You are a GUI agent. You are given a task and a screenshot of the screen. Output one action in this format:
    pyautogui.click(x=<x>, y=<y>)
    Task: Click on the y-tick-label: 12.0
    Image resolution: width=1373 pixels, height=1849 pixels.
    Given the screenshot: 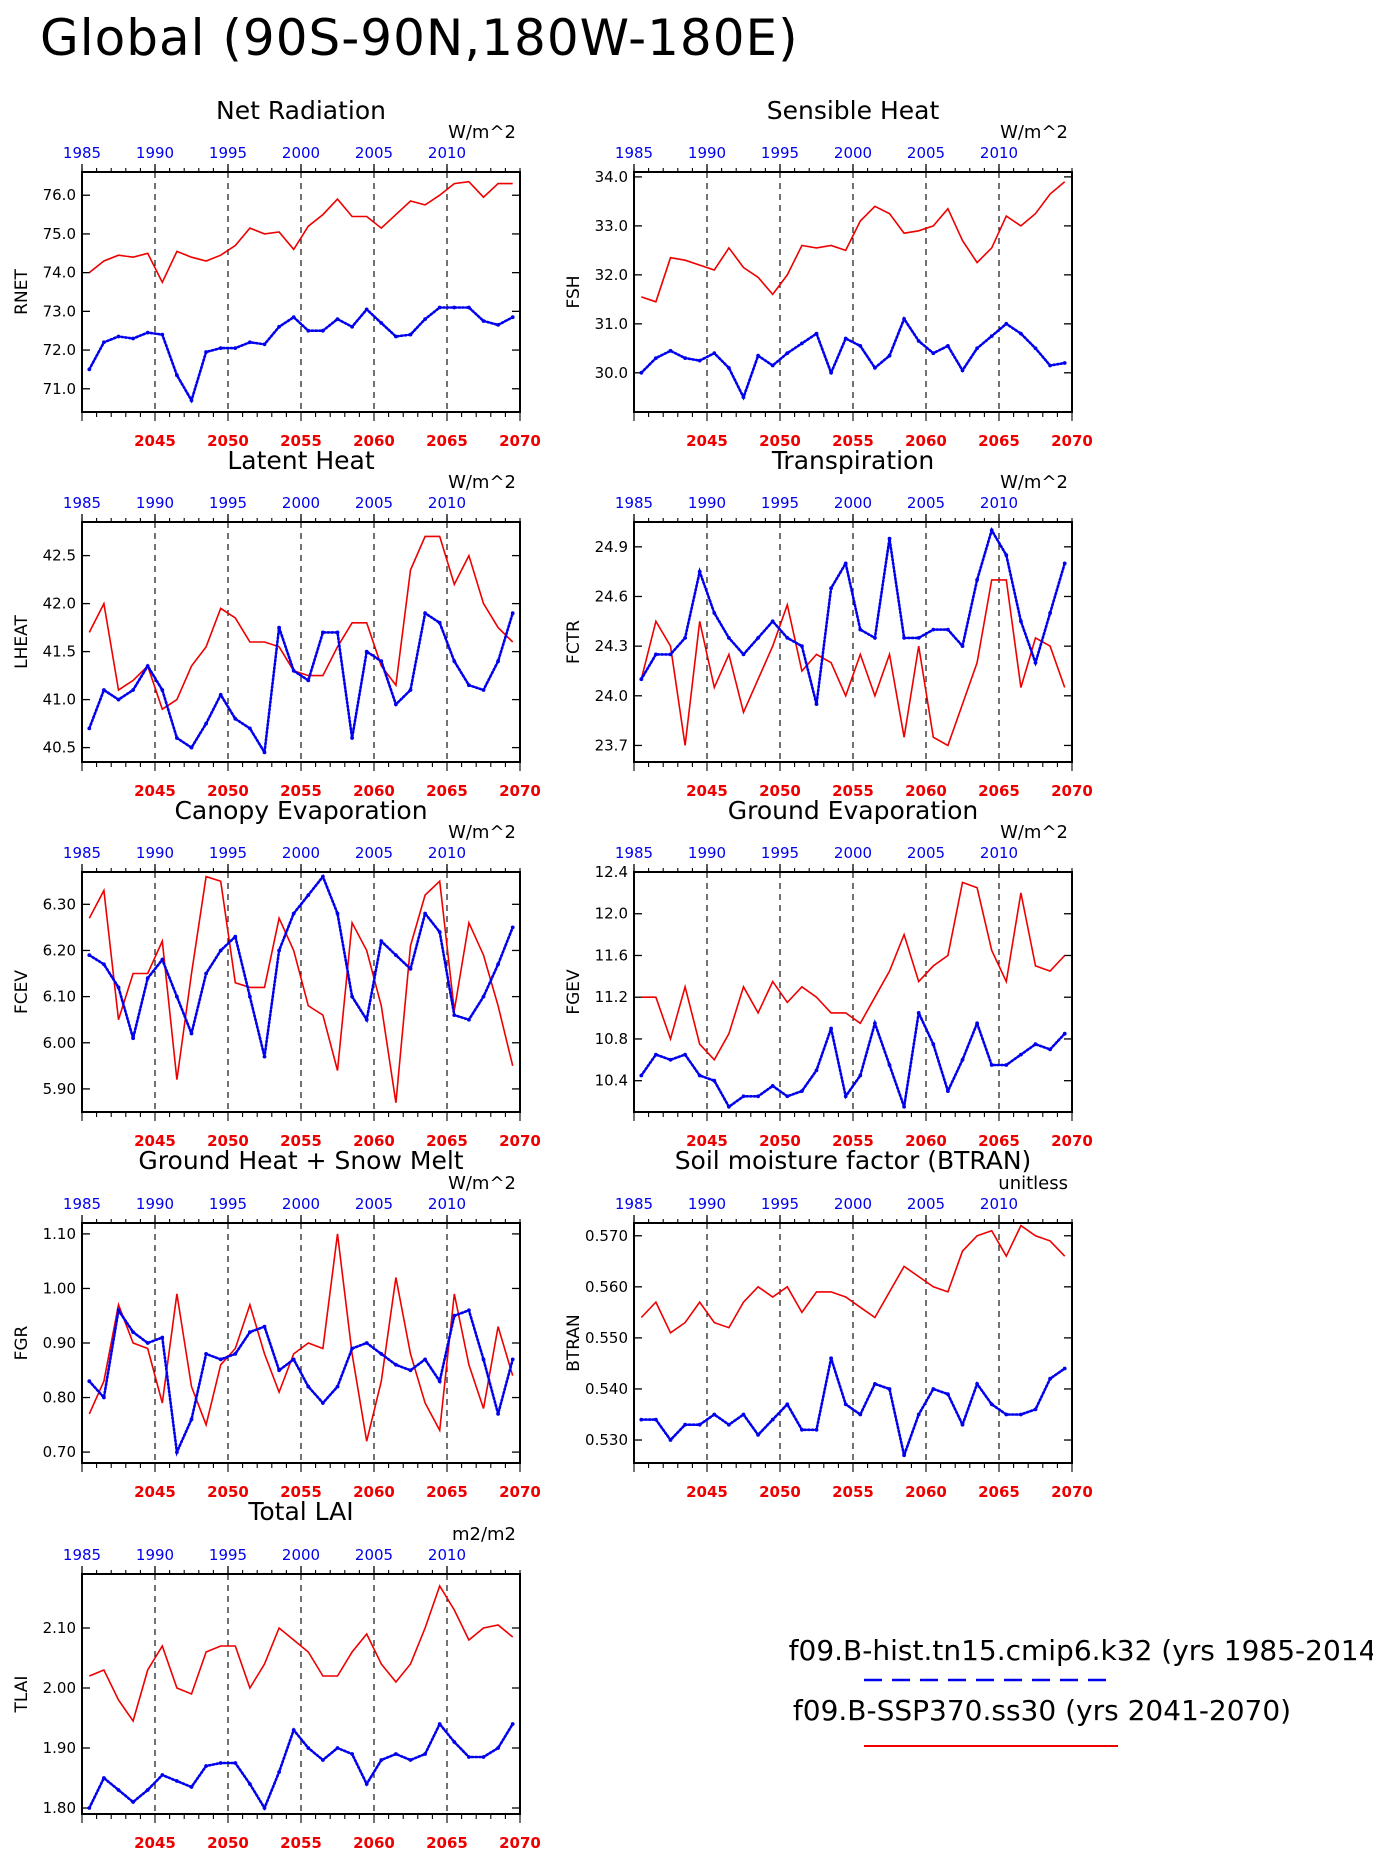 What is the action you would take?
    pyautogui.click(x=611, y=914)
    